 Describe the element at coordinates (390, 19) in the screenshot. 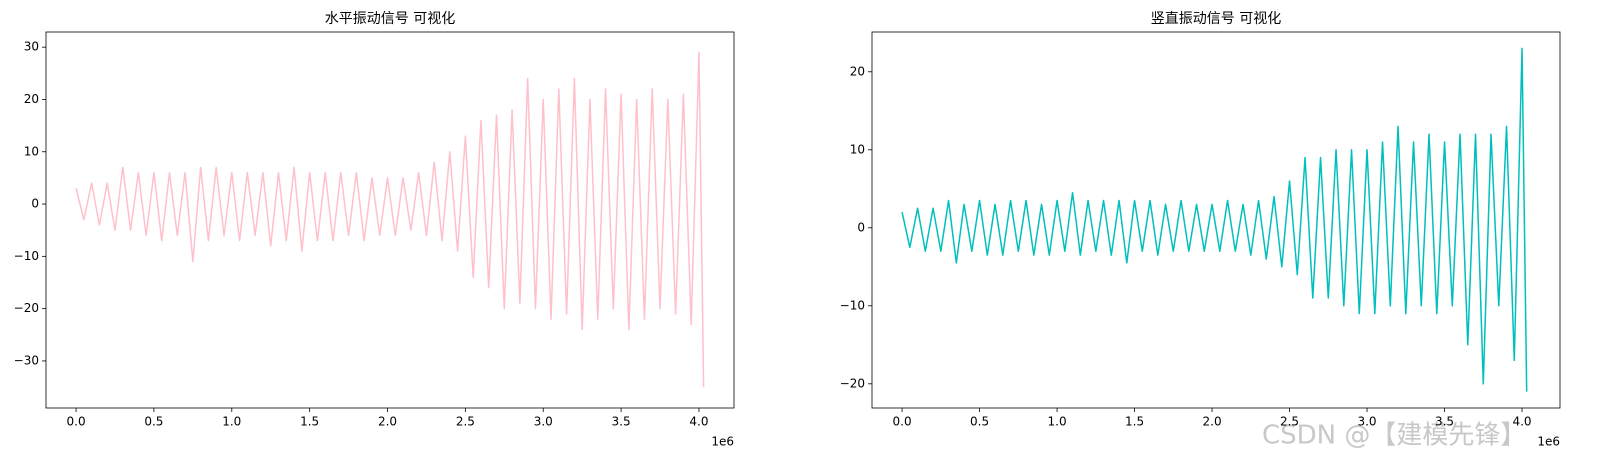

I see `chart-title: 水平振动信号 可视化` at that location.